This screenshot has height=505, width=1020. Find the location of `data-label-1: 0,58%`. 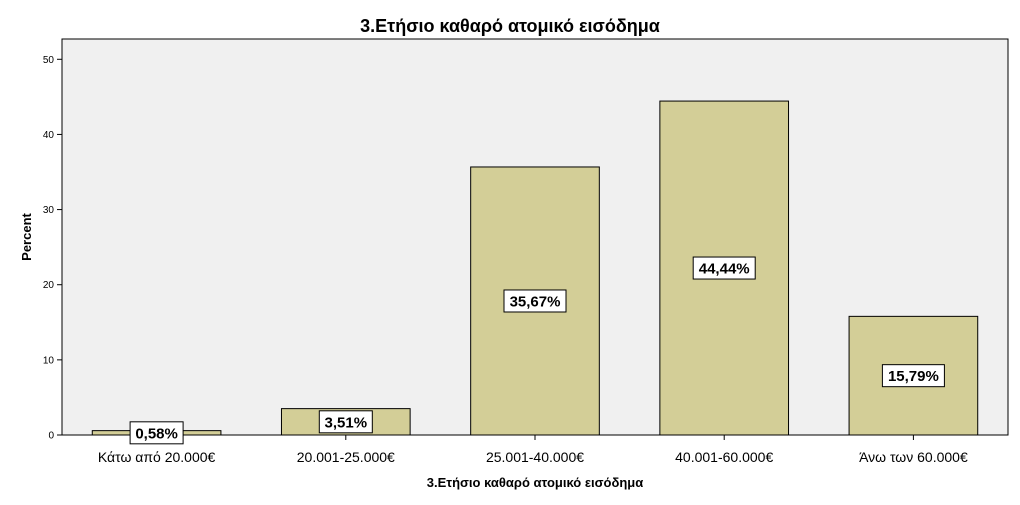

data-label-1: 0,58% is located at coordinates (156, 433).